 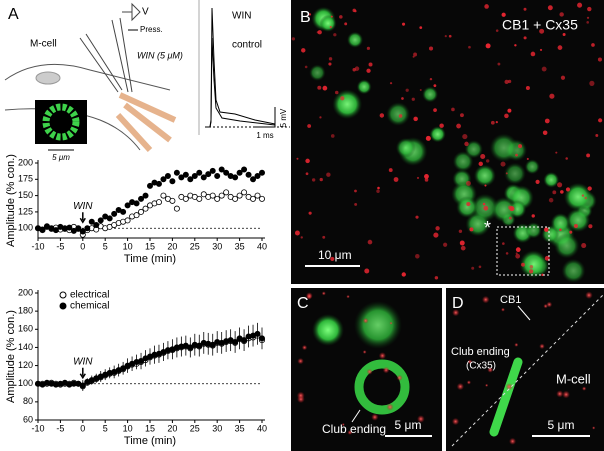 I want to click on annotation-arrow, so click(x=82, y=373).